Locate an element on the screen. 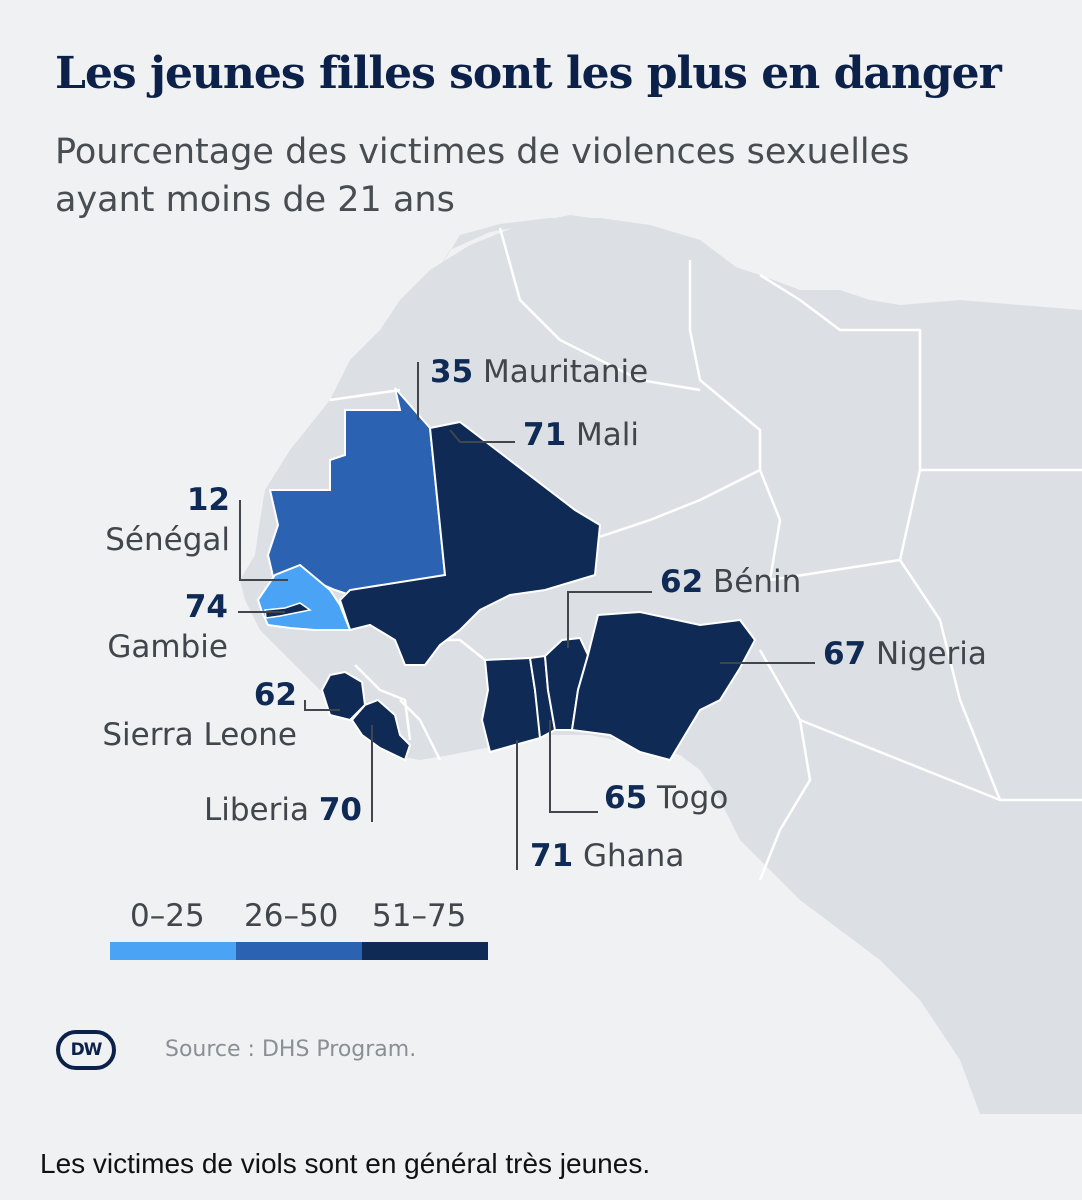  label-nigeria: 67 Nigeria is located at coordinates (905, 654).